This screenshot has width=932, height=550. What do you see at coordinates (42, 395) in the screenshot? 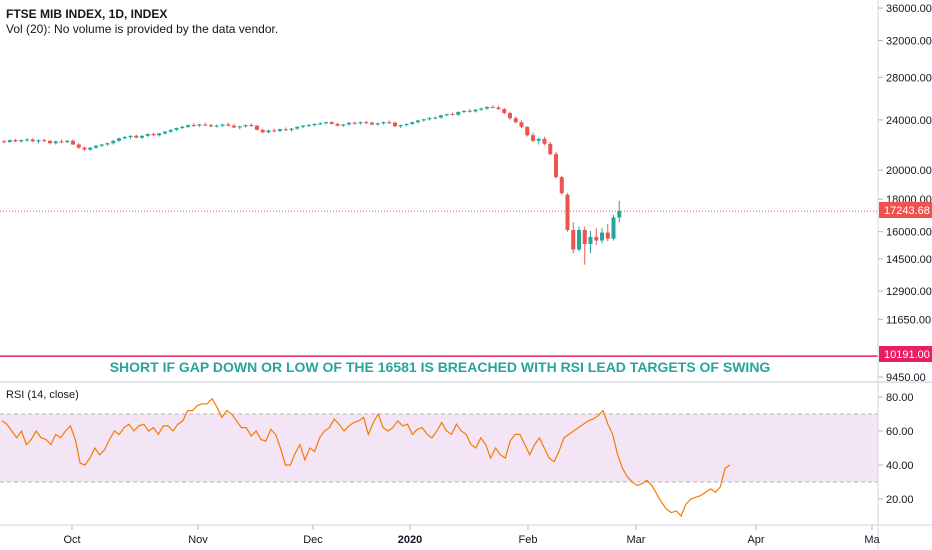
I see `rsi-title: RSI (14, close)` at bounding box center [42, 395].